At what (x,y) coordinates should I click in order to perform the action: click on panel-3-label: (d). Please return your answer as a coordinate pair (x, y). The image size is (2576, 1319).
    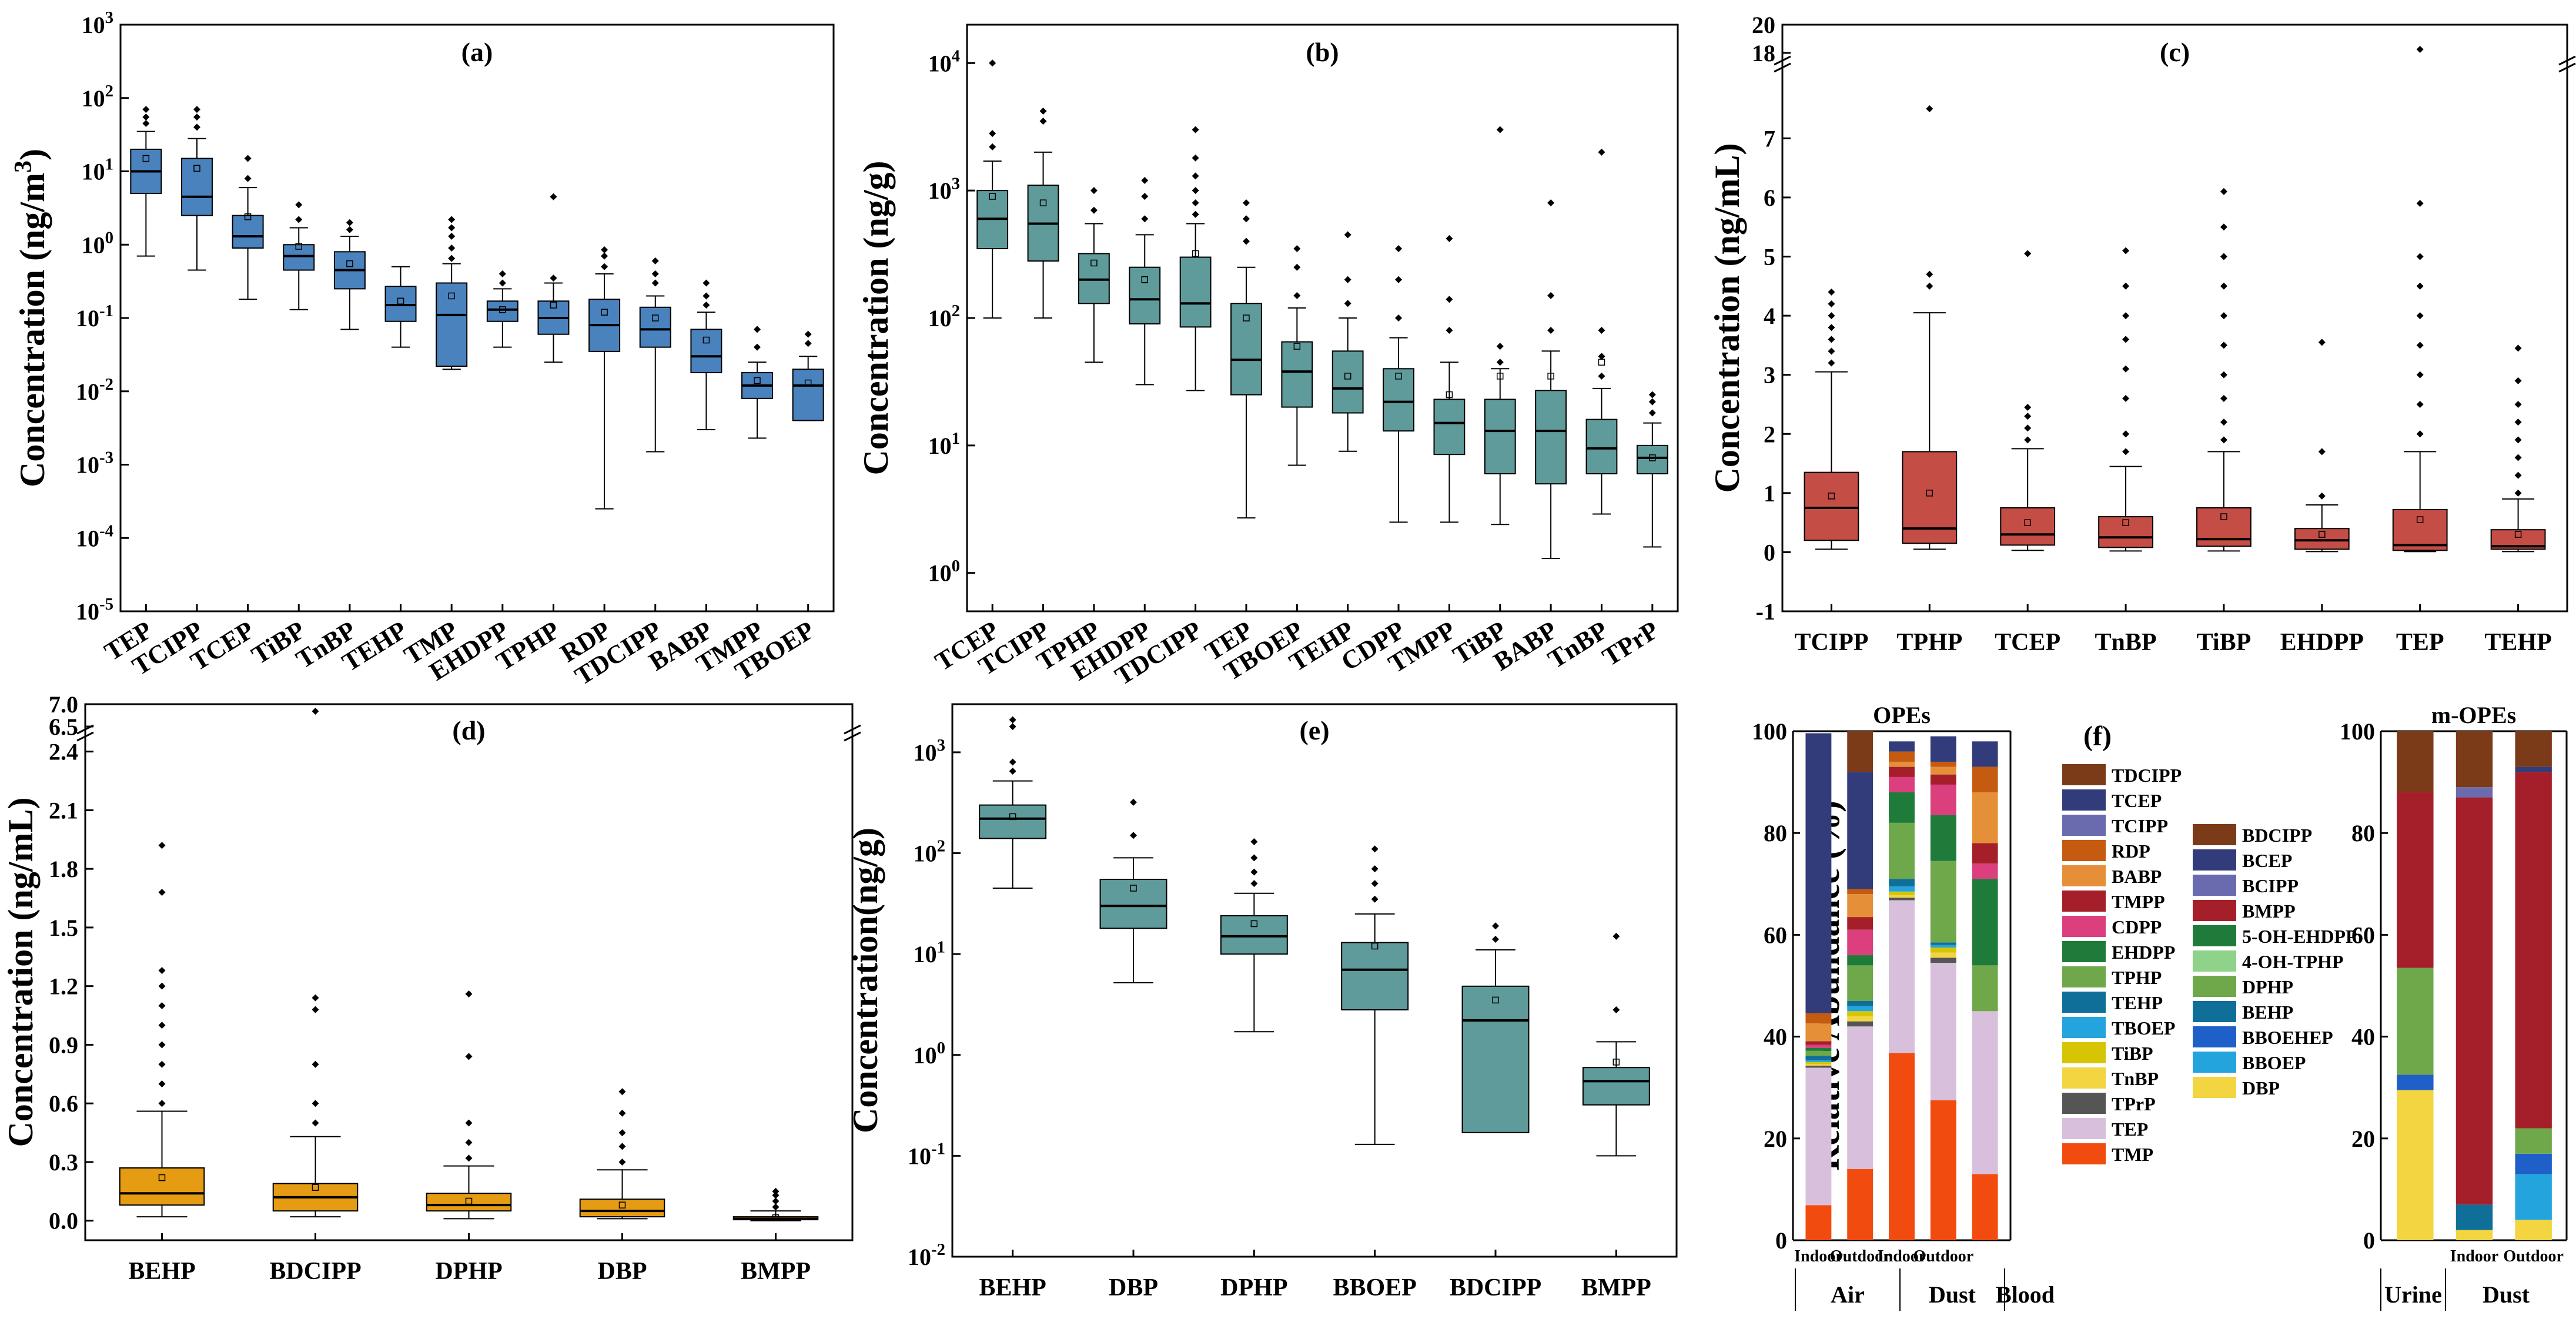
    Looking at the image, I should click on (468, 730).